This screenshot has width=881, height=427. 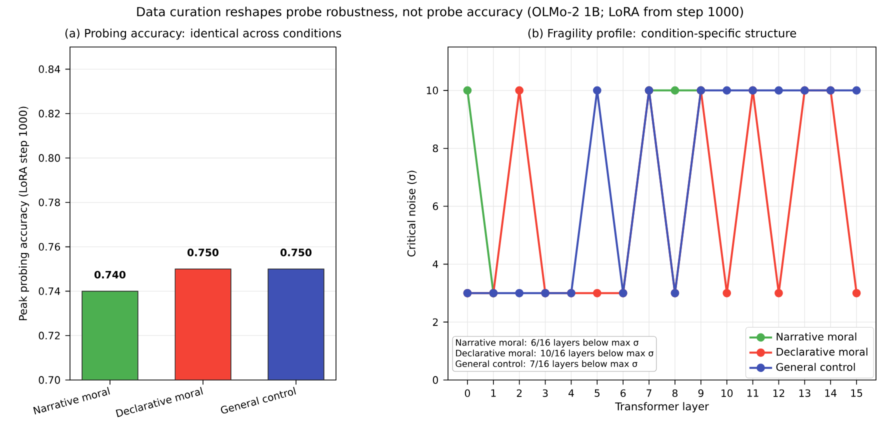 What do you see at coordinates (435, 264) in the screenshot?
I see `y-tick-label: 4` at bounding box center [435, 264].